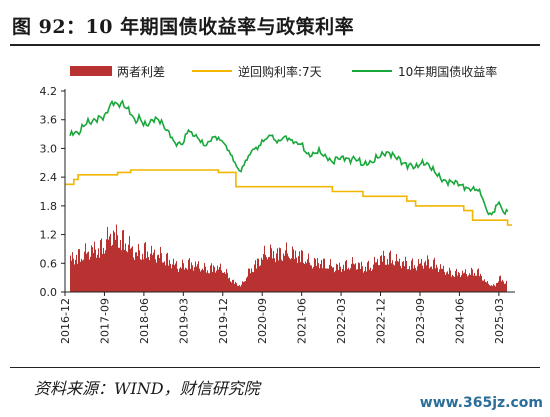 This screenshot has width=550, height=417. What do you see at coordinates (459, 321) in the screenshot?
I see `x-tick-label: 2024-06` at bounding box center [459, 321].